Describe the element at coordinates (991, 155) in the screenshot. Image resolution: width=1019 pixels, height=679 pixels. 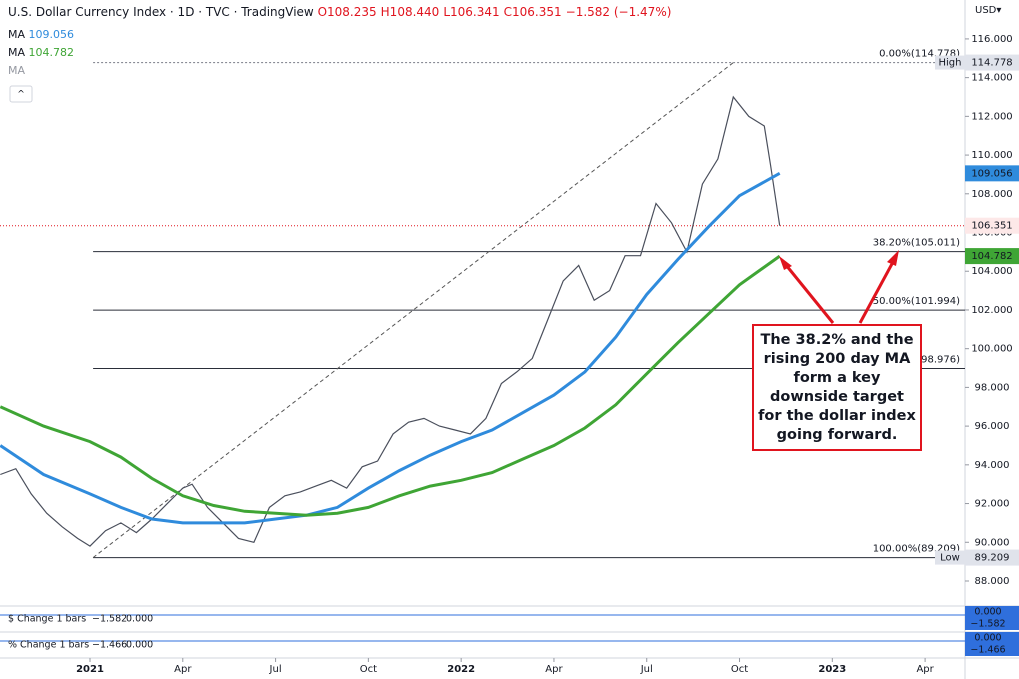
I see `y-tick-label: 110.000` at that location.